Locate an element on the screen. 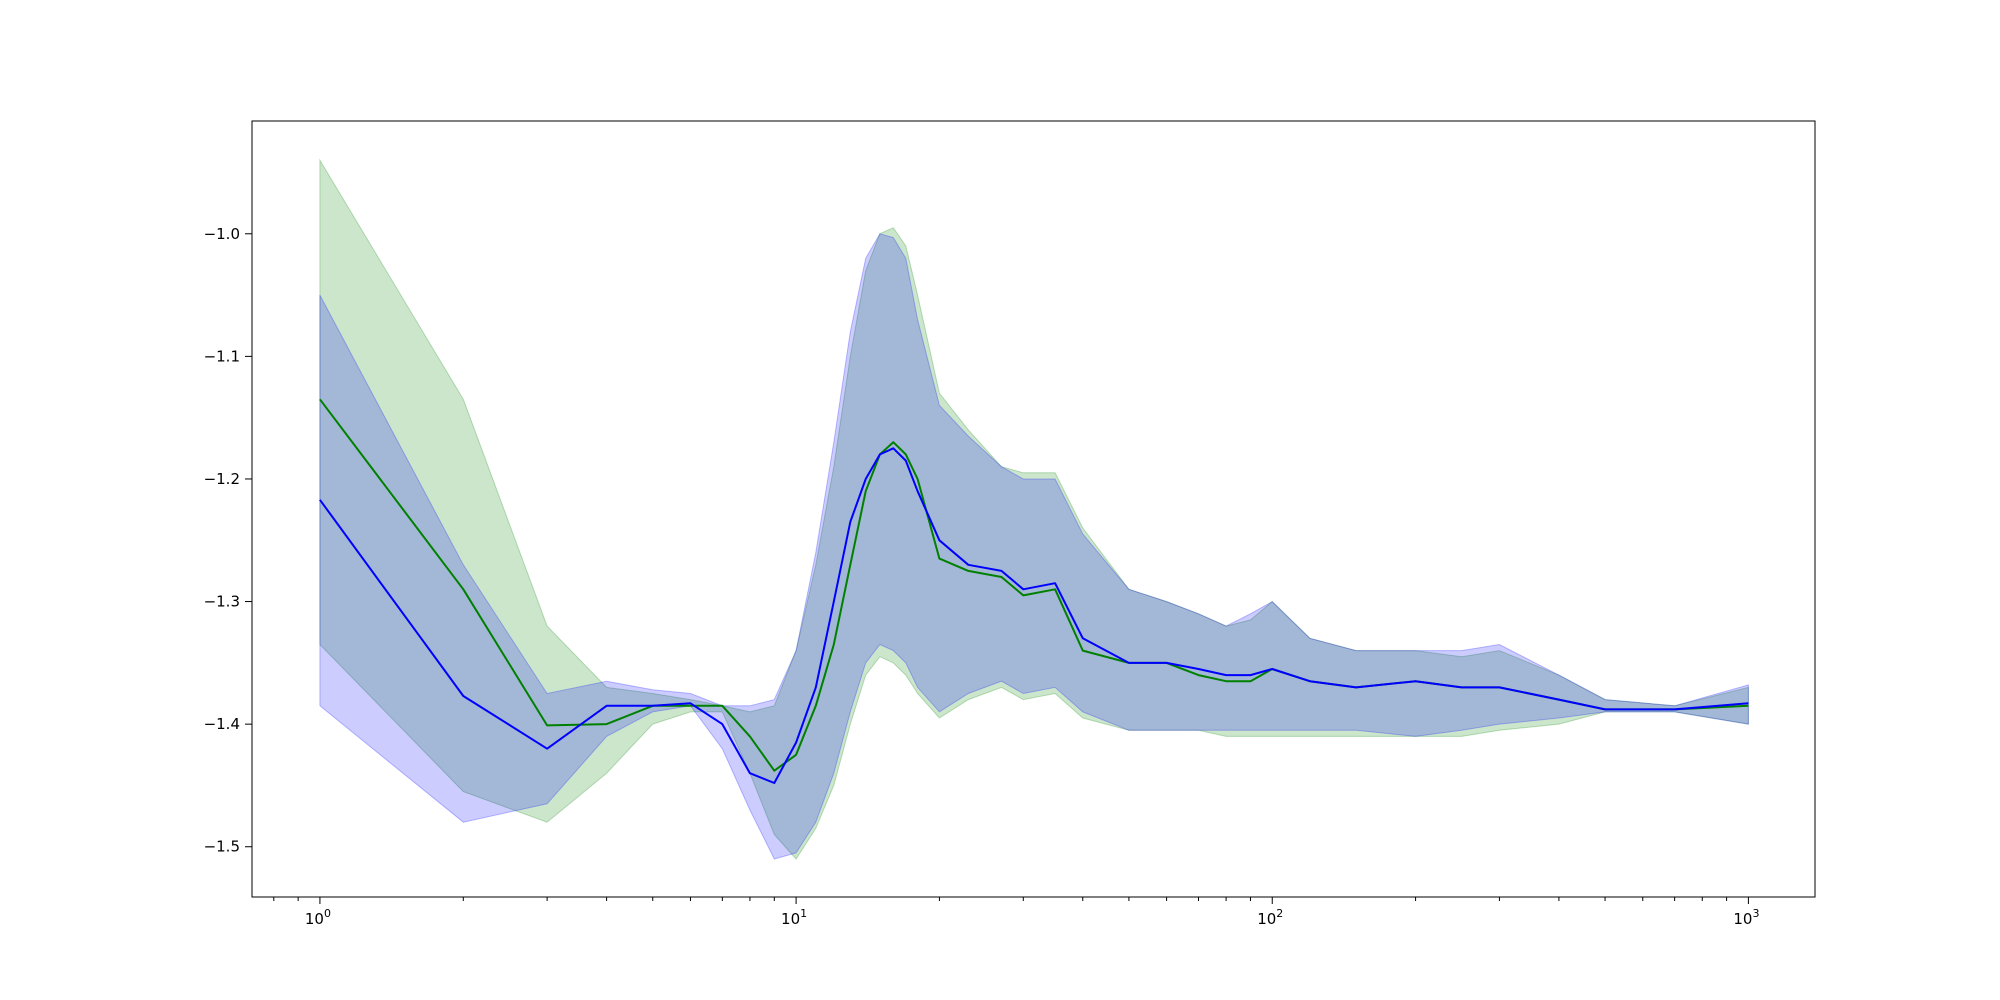  y-tick-label: −1.4 is located at coordinates (222, 724).